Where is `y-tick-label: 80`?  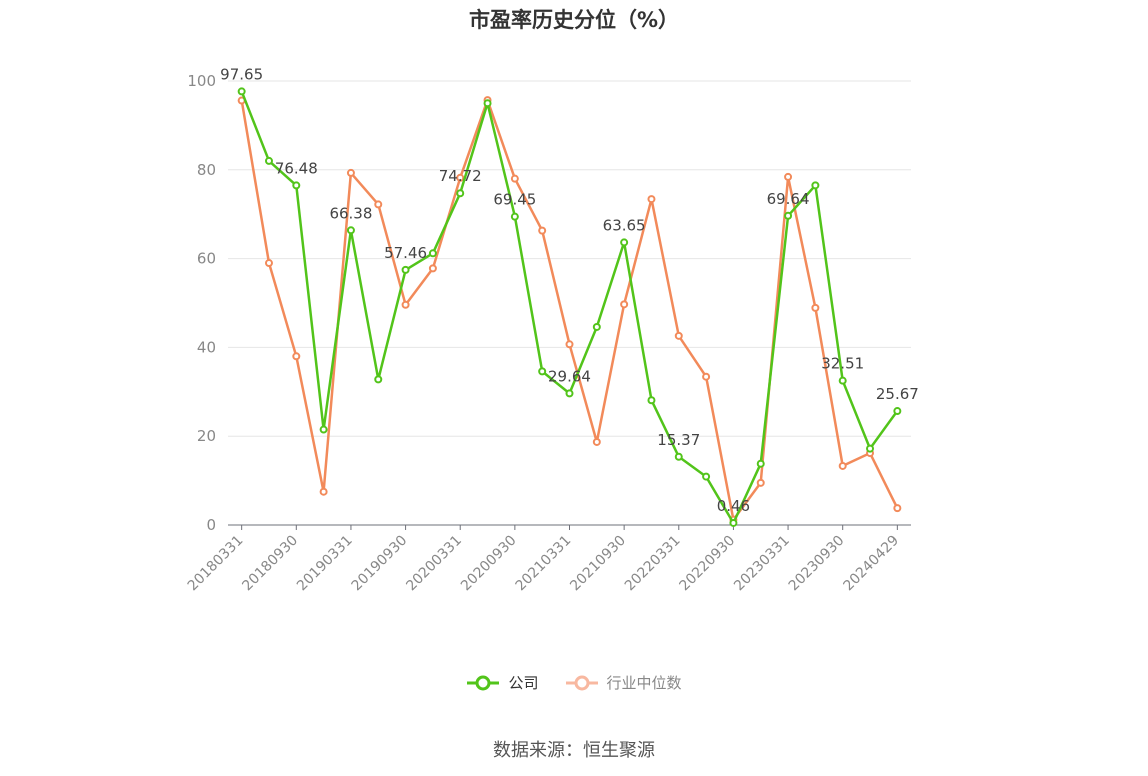
y-tick-label: 80 is located at coordinates (206, 170).